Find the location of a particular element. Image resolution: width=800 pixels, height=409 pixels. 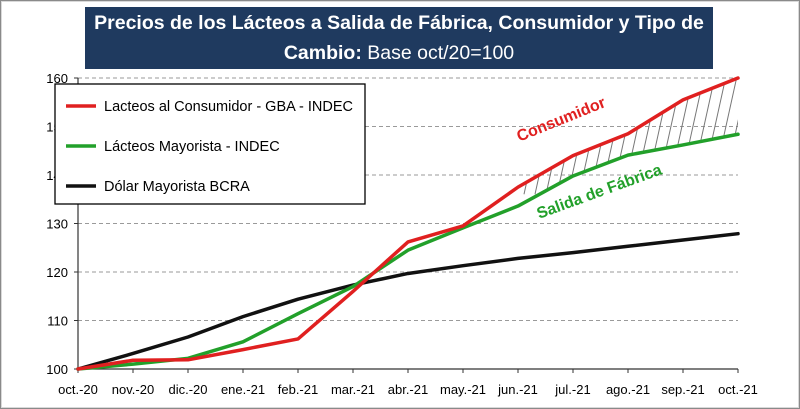

x-tick-label: oct.-20 is located at coordinates (78, 389).